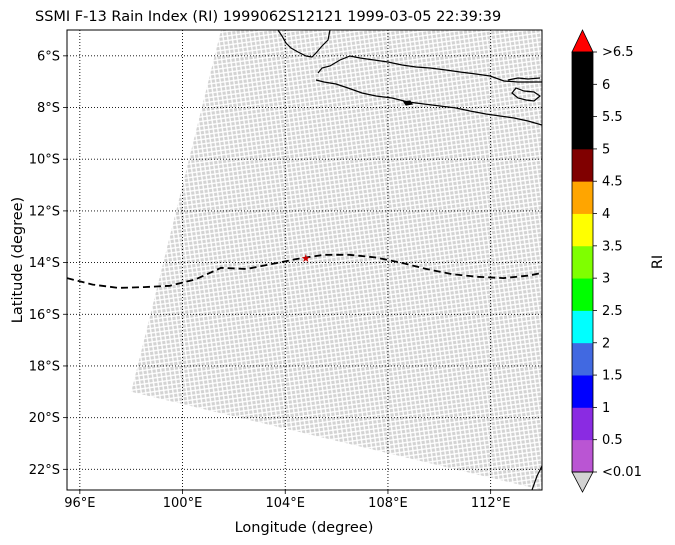  Describe the element at coordinates (606, 149) in the screenshot. I see `colorbar-tick-label: 5` at that location.